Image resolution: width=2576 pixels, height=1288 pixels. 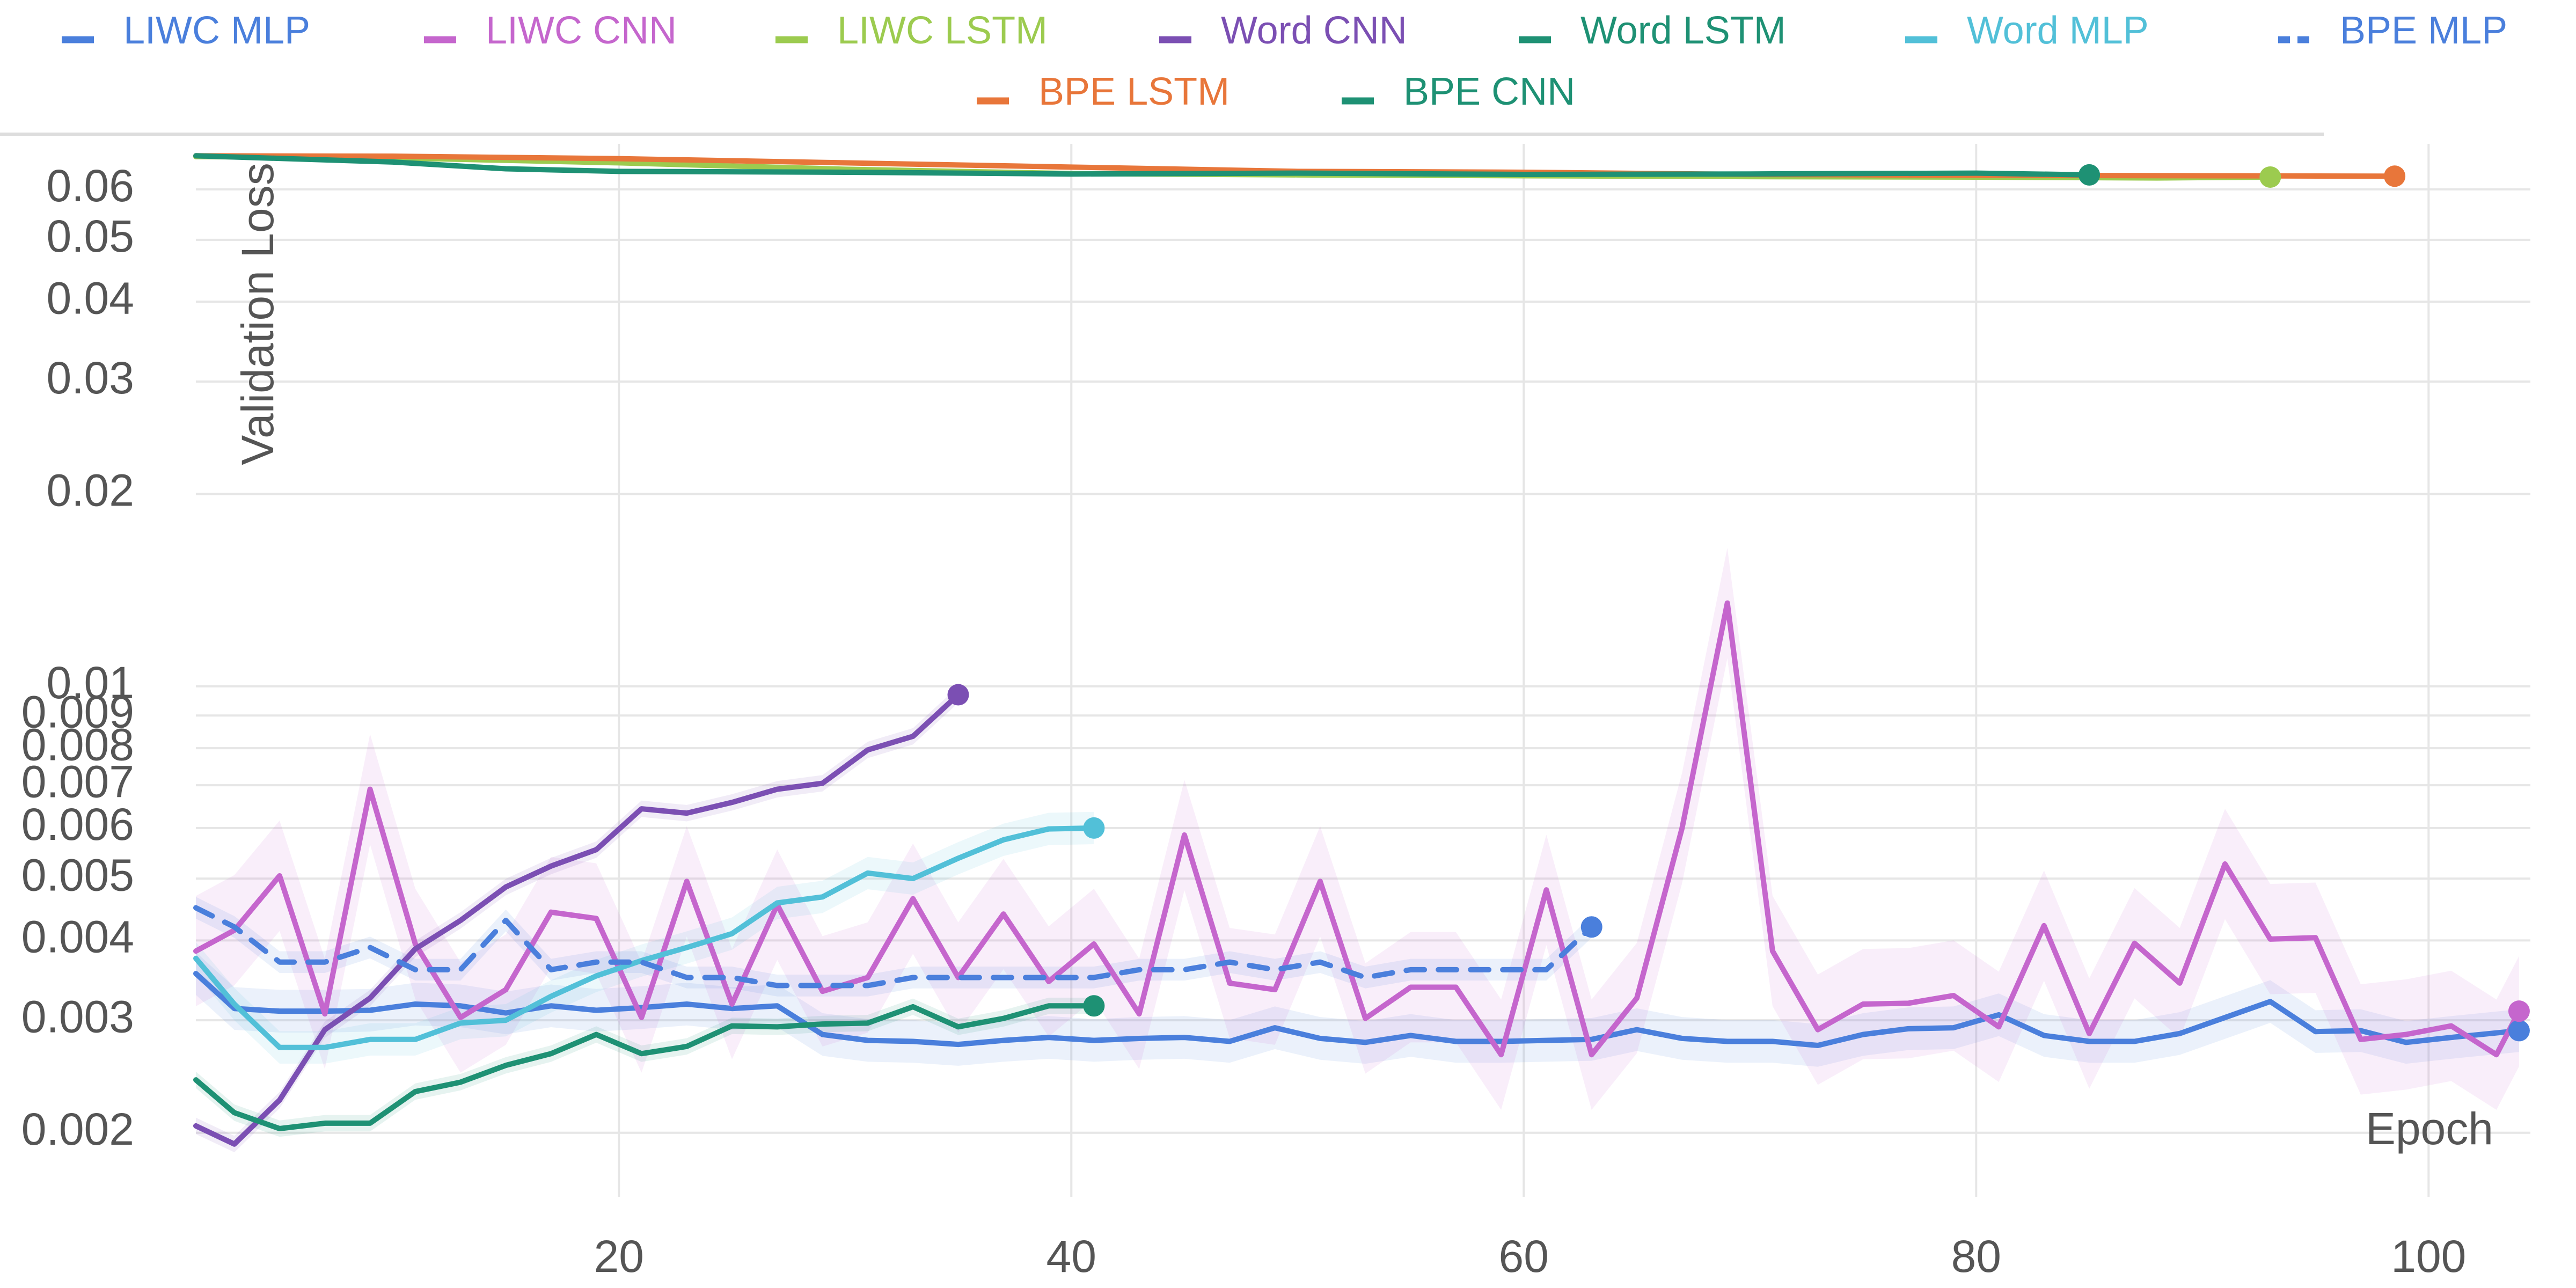 I want to click on legend-label: BPE MLP, so click(x=2423, y=30).